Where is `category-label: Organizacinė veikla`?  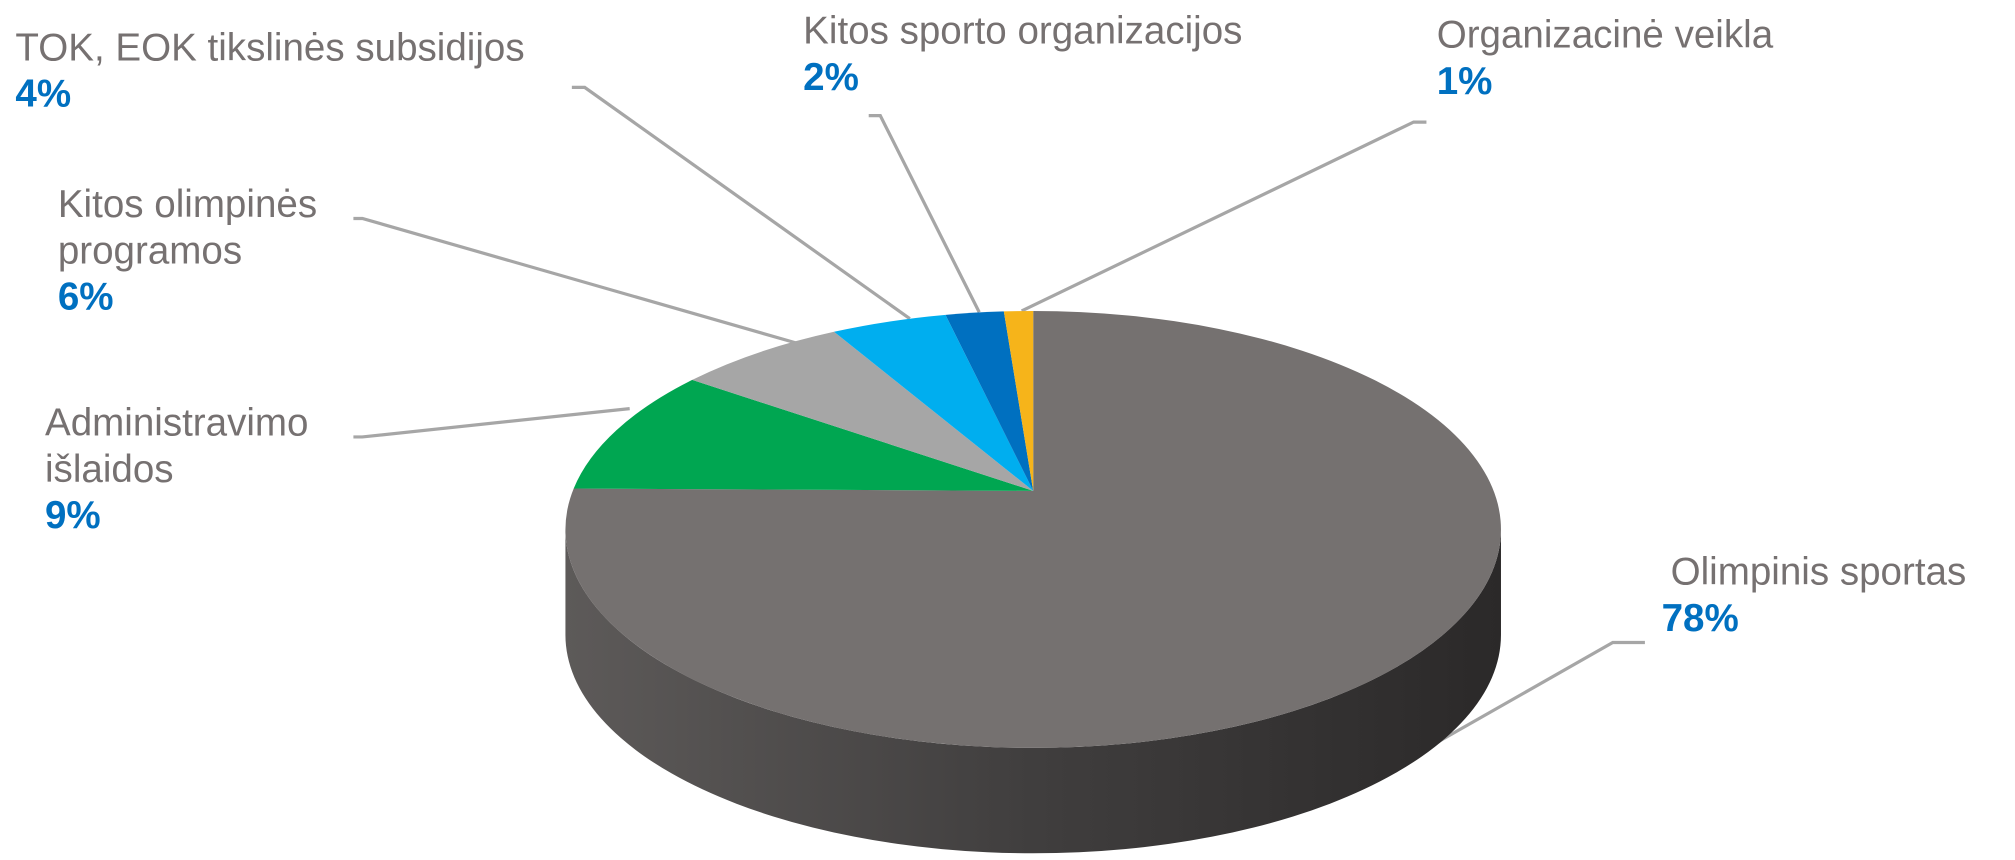
category-label: Organizacinė veikla is located at coordinates (1605, 35).